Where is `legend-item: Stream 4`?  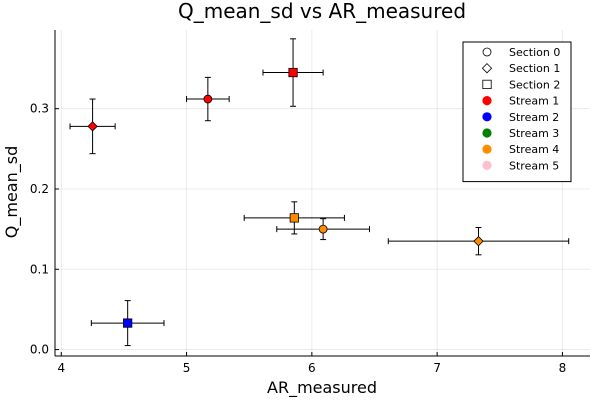
legend-item: Stream 4 is located at coordinates (520, 149).